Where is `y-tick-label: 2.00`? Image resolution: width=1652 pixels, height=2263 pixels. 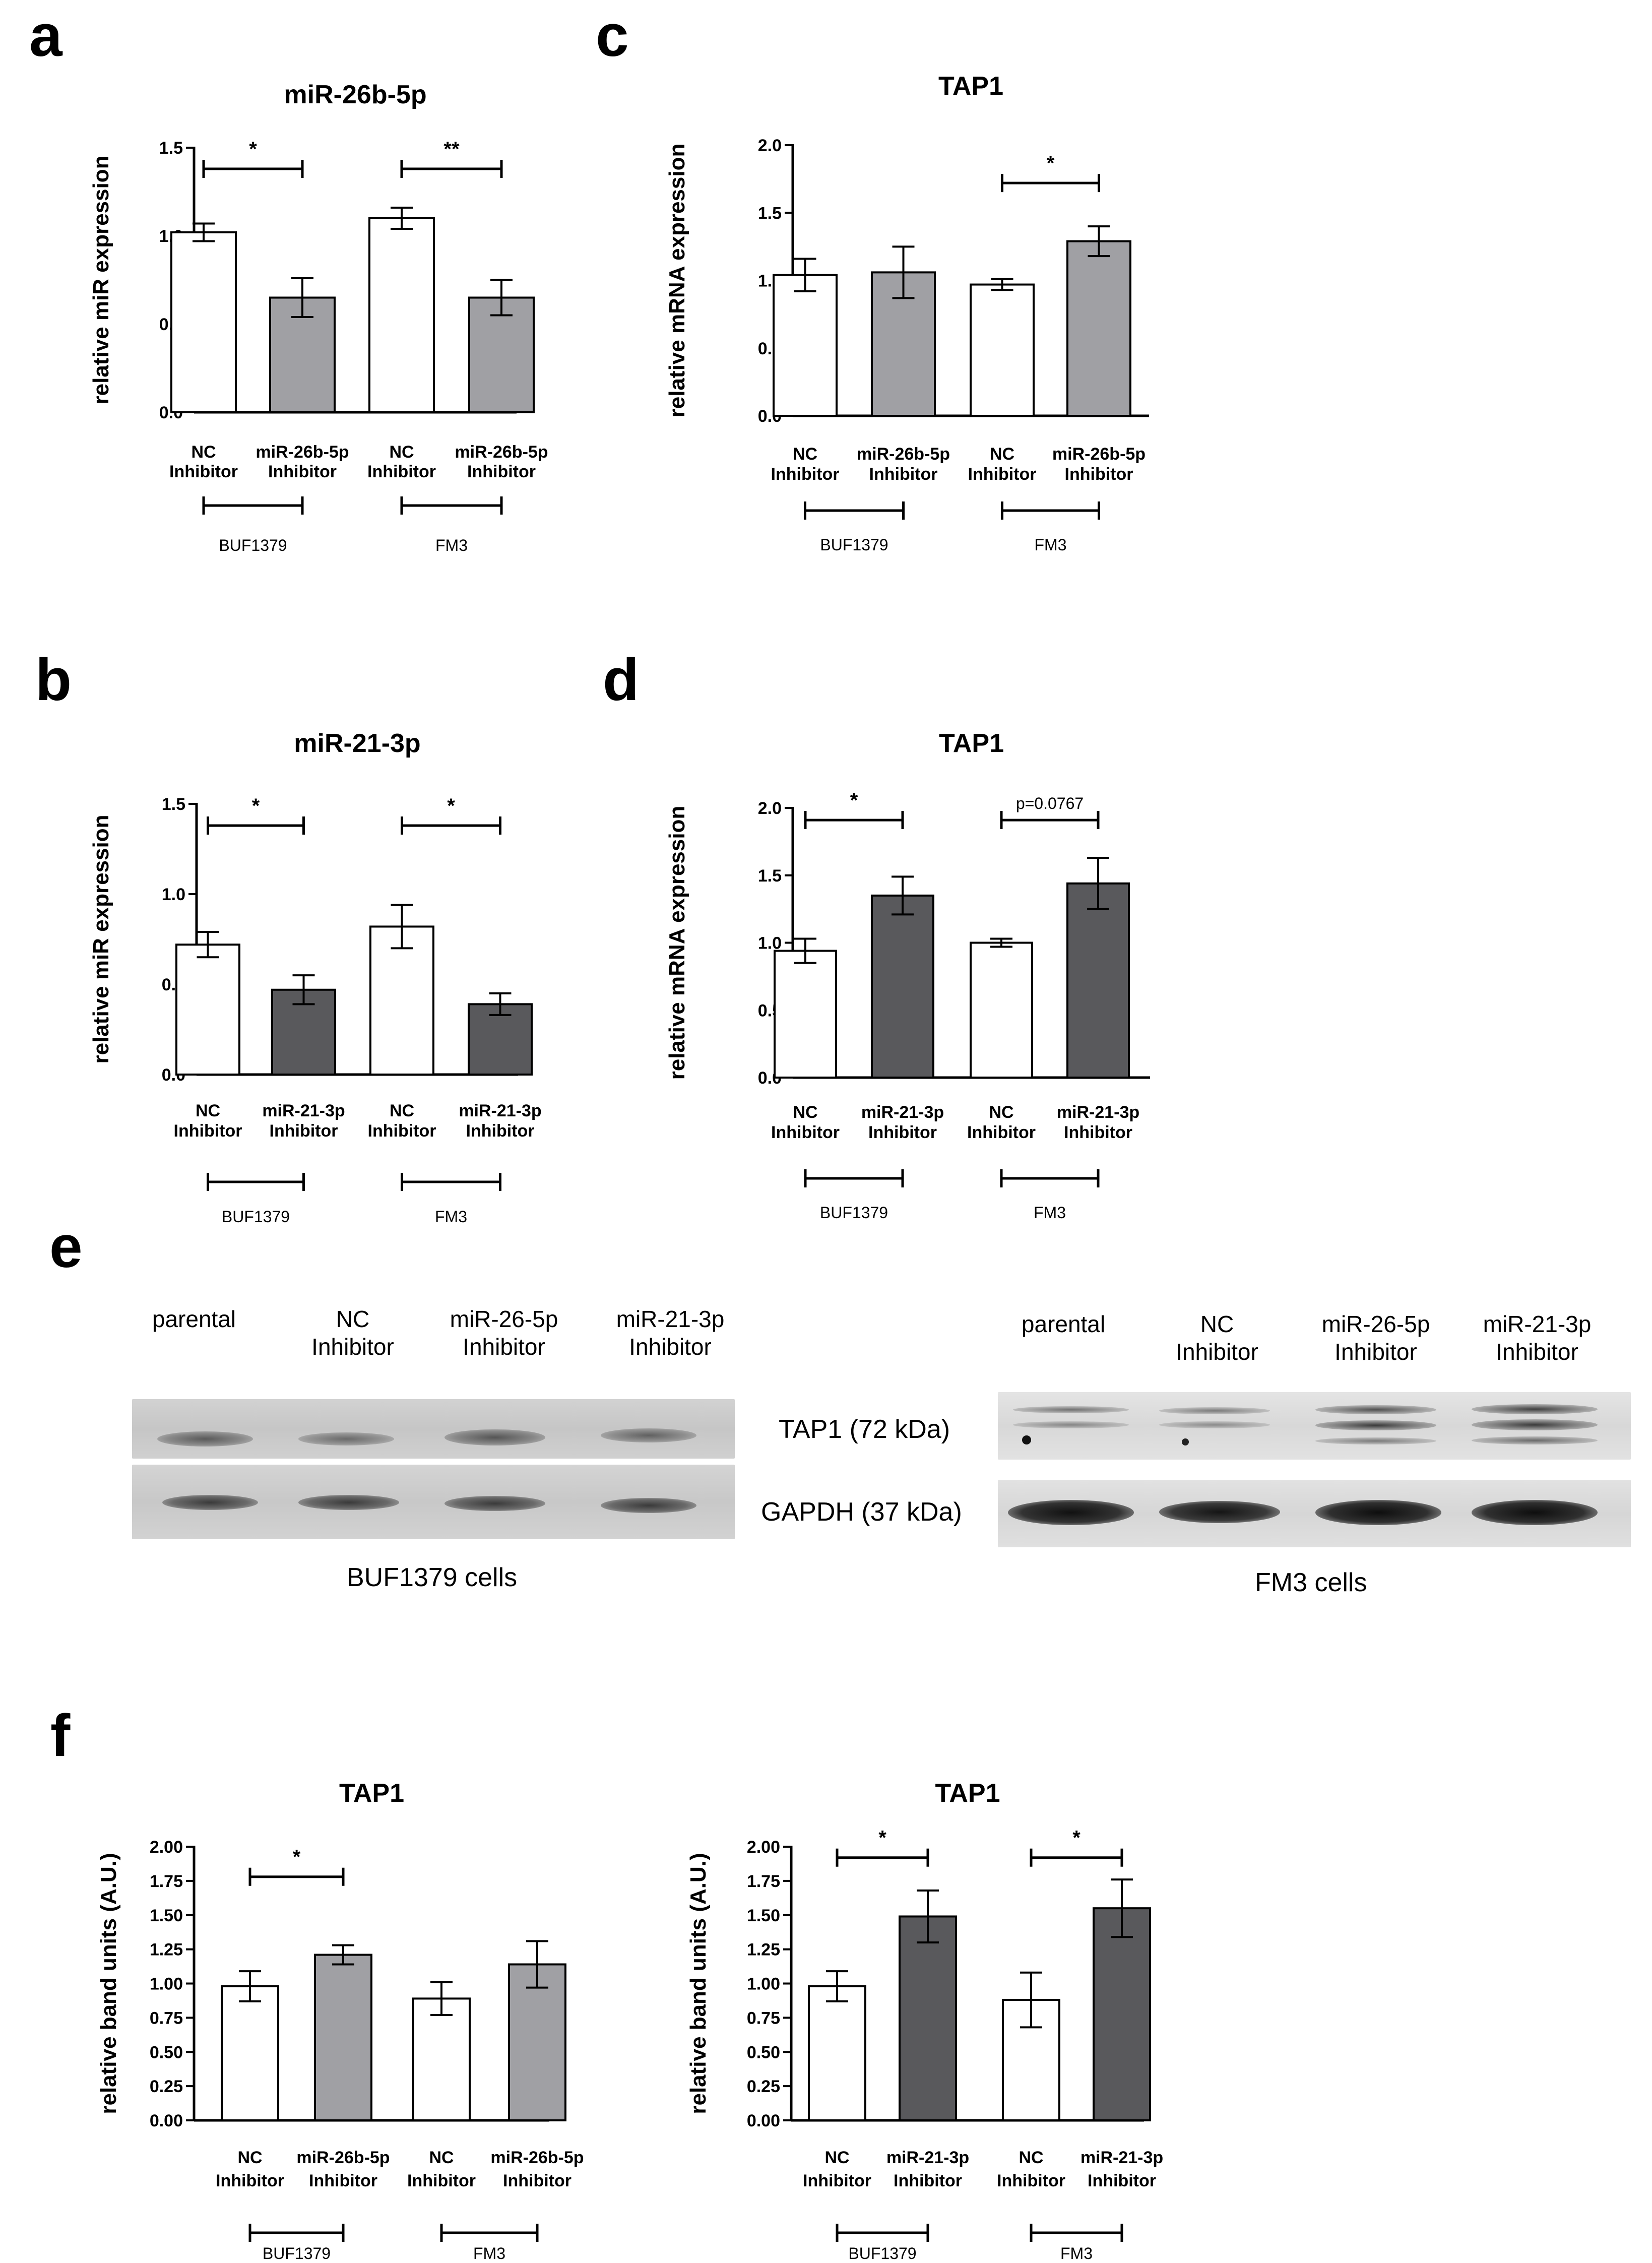
y-tick-label: 2.00 is located at coordinates (167, 1847).